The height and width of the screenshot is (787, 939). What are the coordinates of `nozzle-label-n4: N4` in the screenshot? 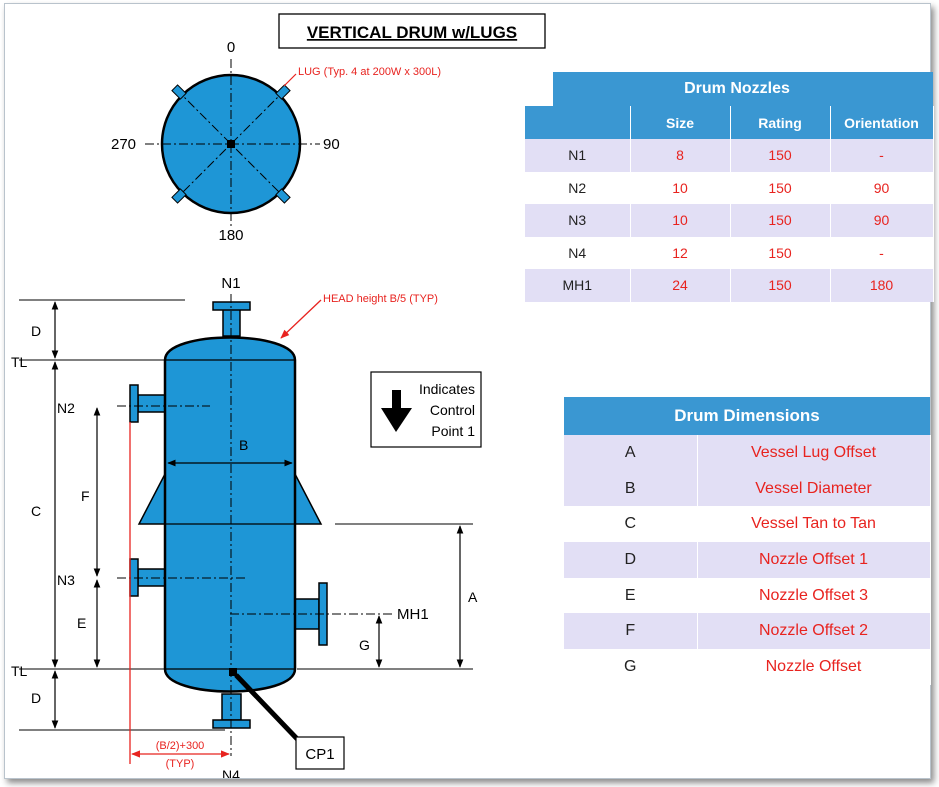 It's located at (231, 772).